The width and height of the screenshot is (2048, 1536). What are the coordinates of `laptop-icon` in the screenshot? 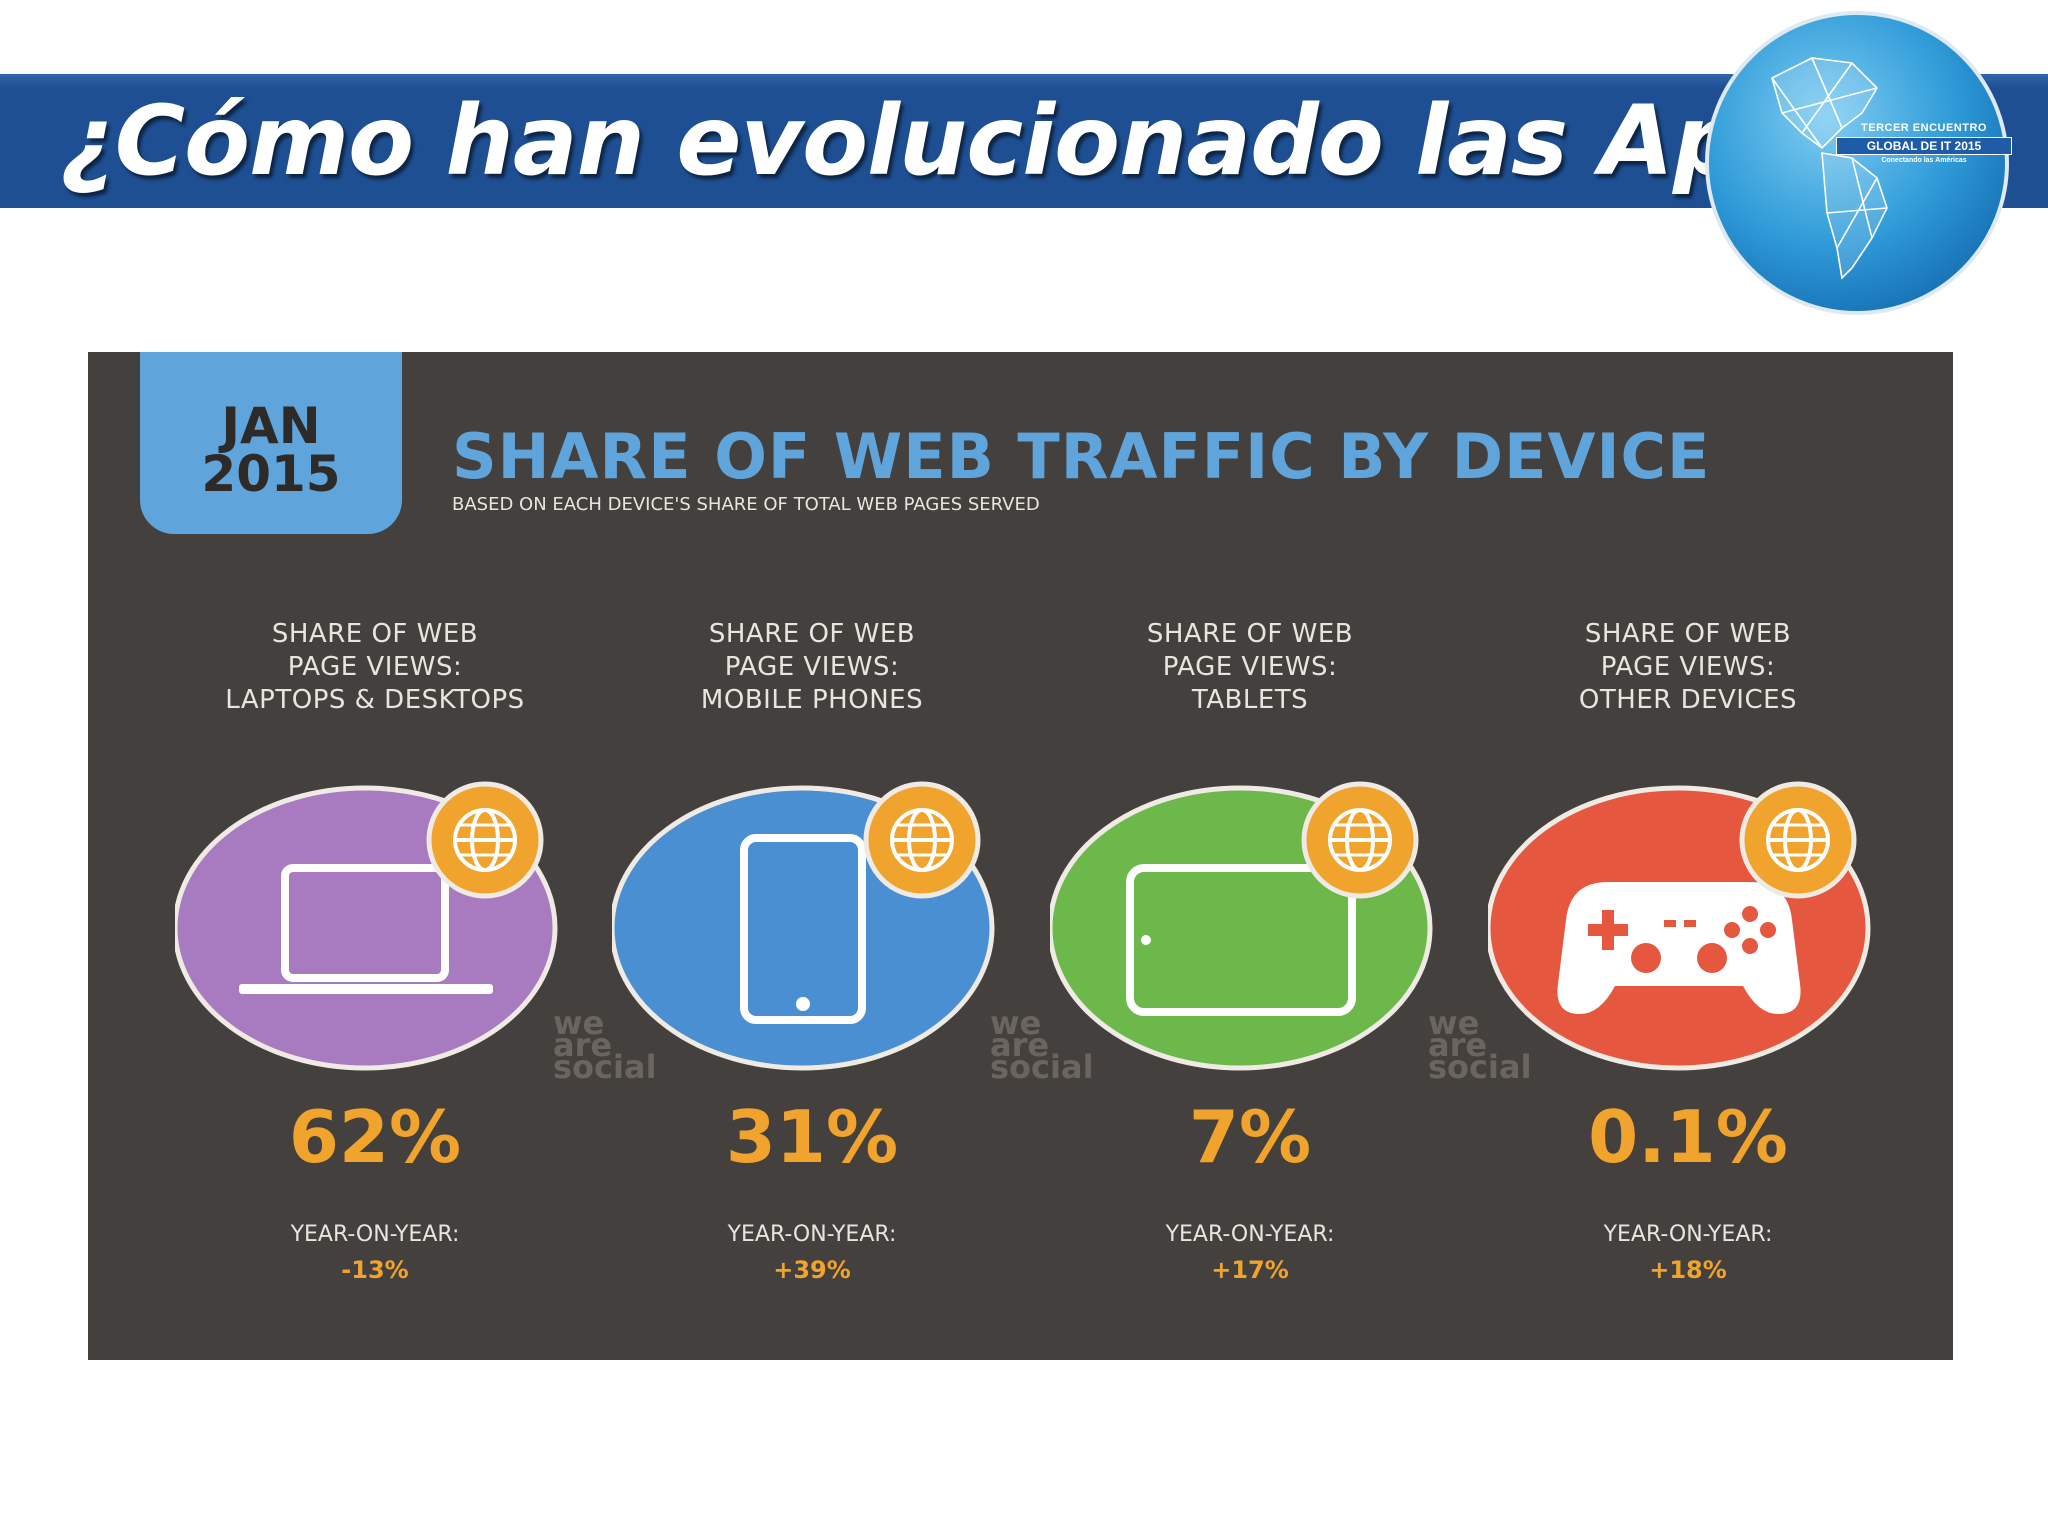 It's located at (366, 929).